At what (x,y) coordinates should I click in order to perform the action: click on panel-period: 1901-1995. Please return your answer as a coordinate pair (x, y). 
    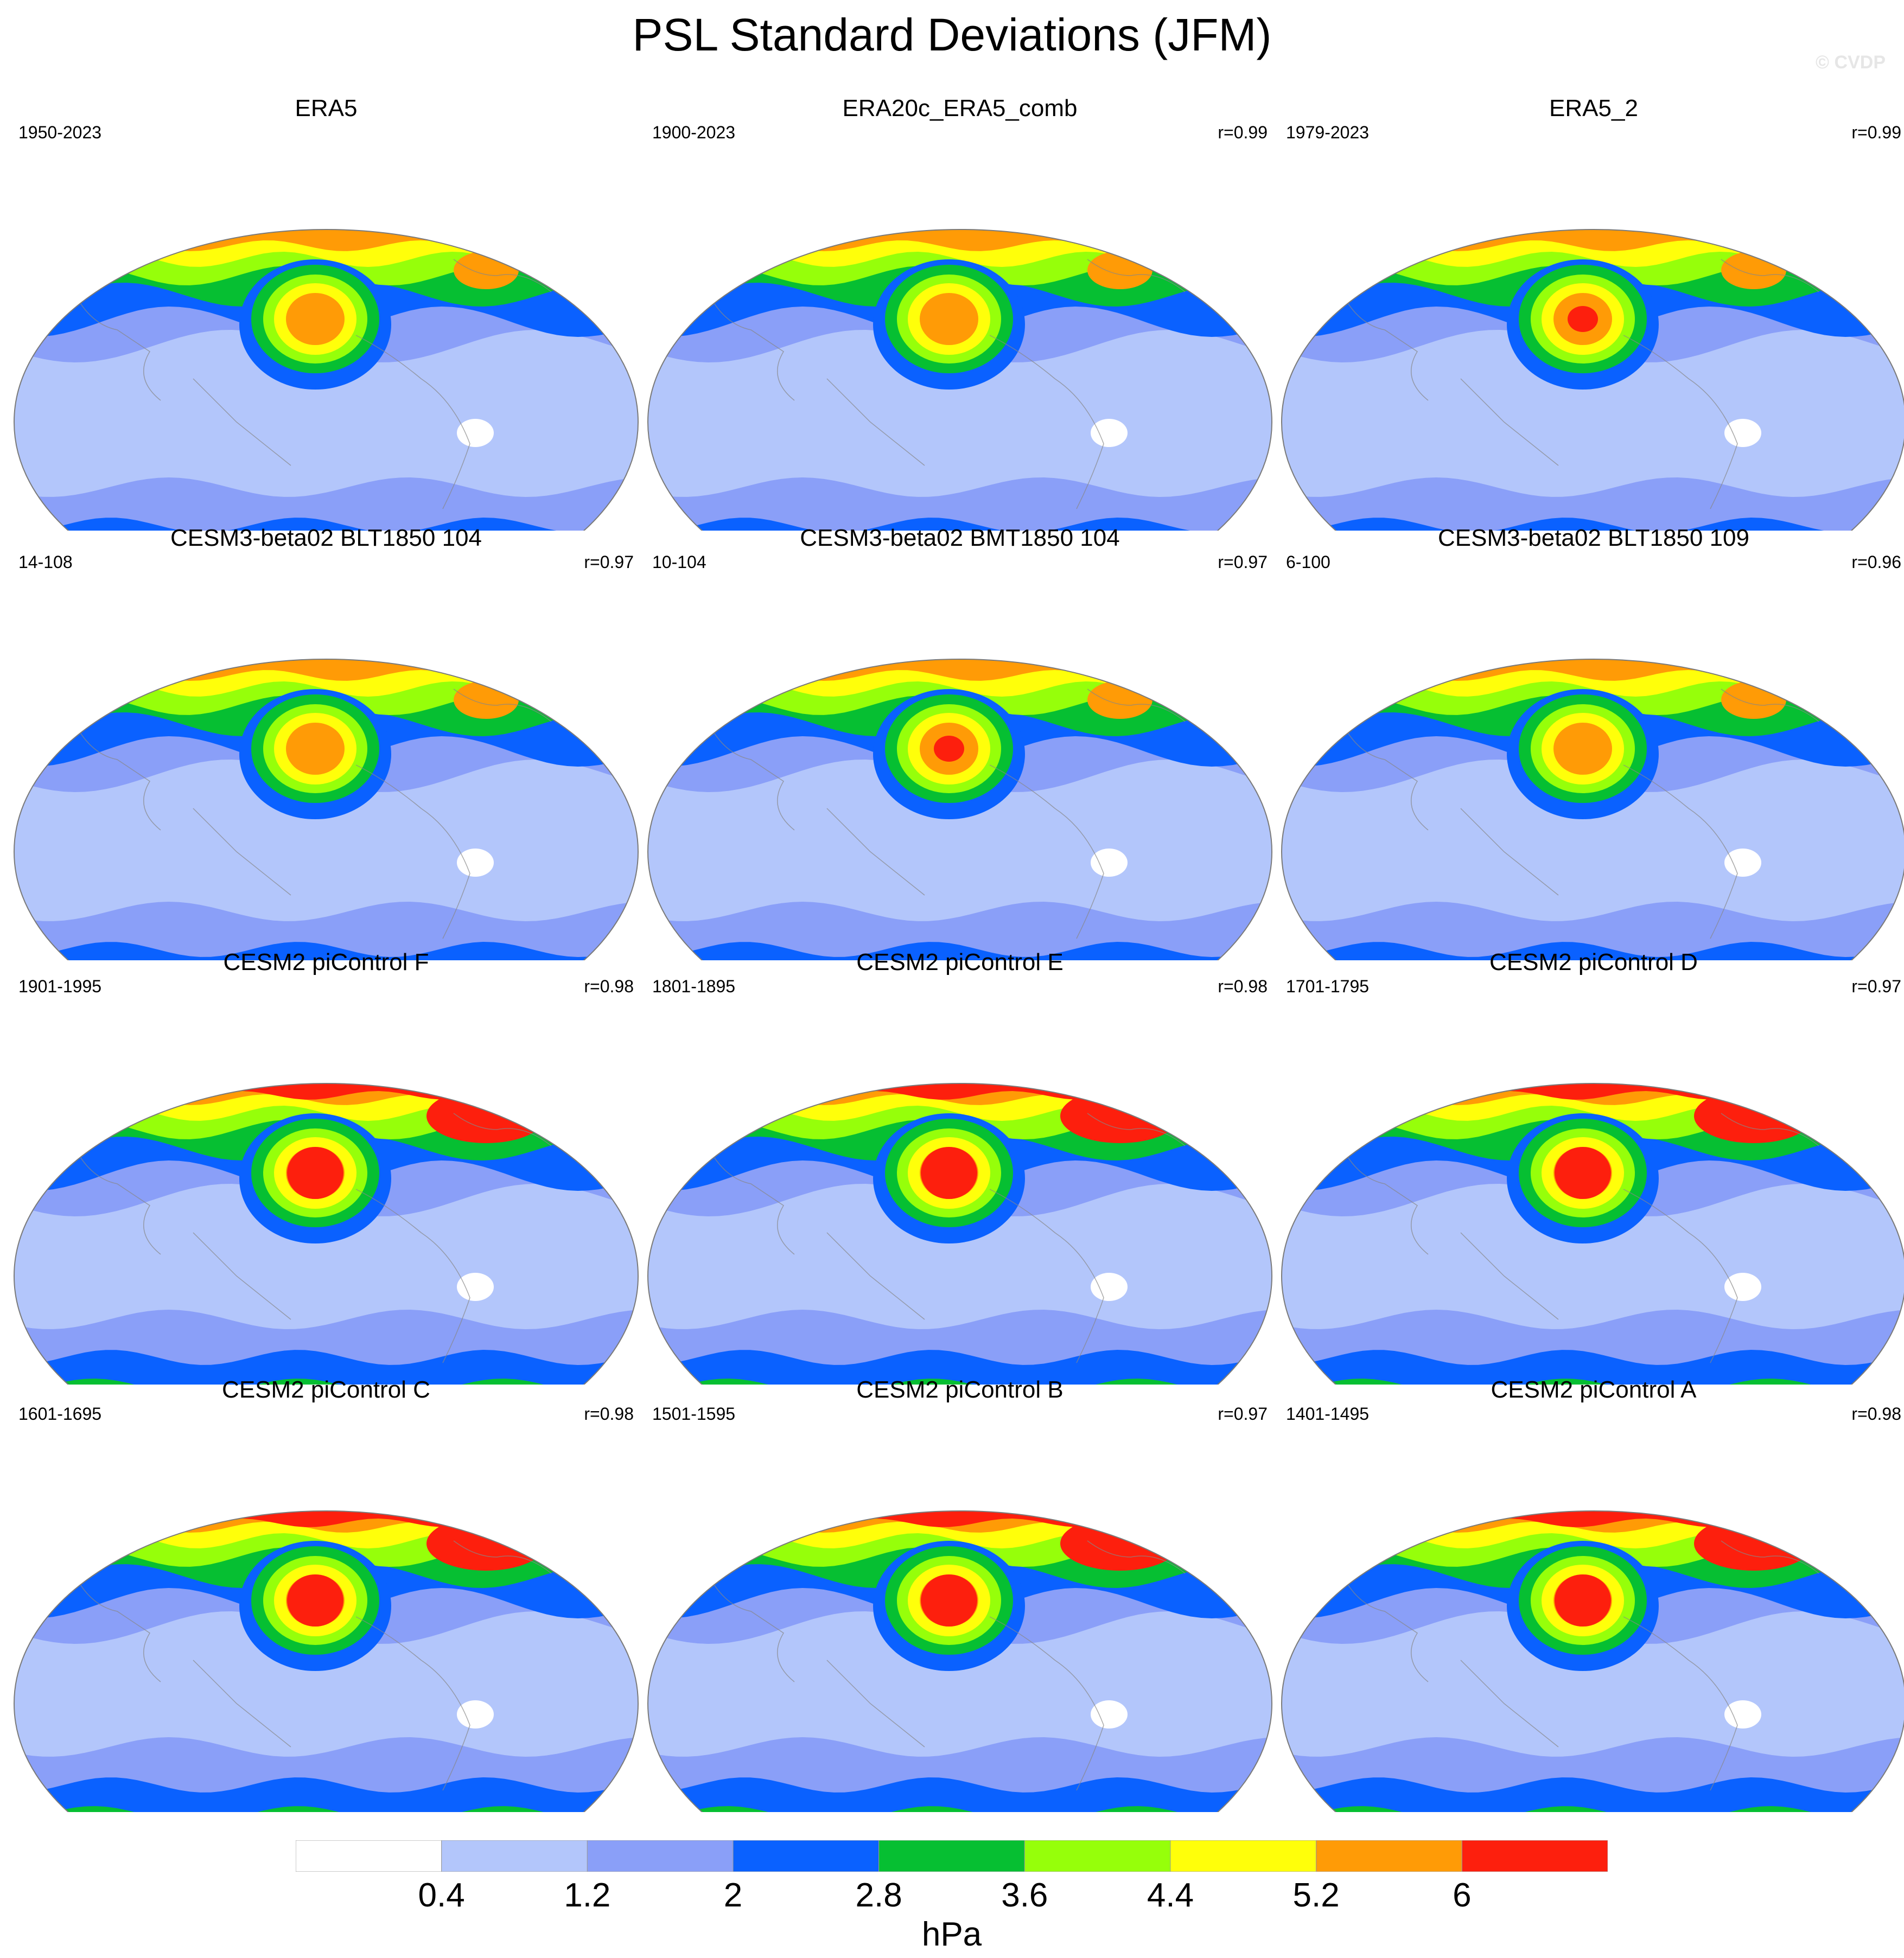
    Looking at the image, I should click on (60, 986).